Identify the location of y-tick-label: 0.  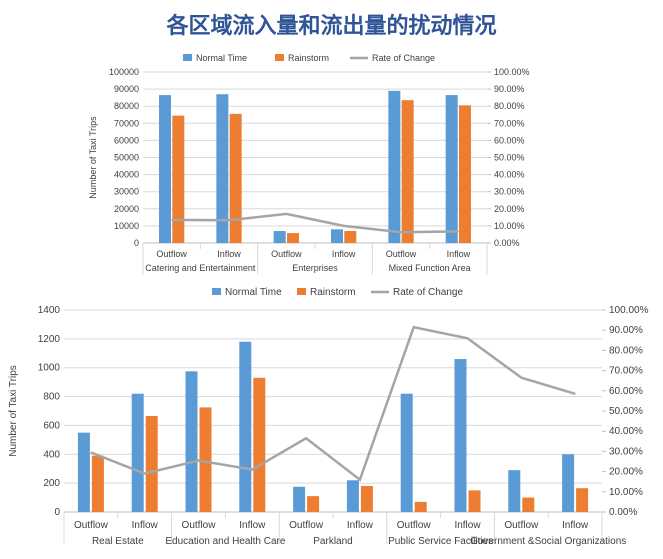
(57, 512).